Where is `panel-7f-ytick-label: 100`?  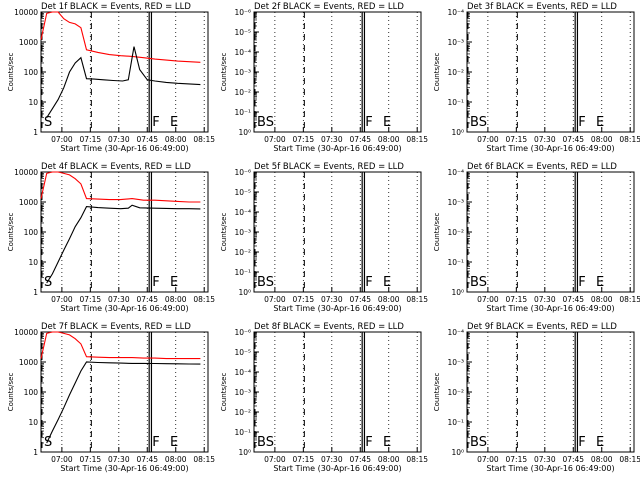
panel-7f-ytick-label: 100 is located at coordinates (31, 392).